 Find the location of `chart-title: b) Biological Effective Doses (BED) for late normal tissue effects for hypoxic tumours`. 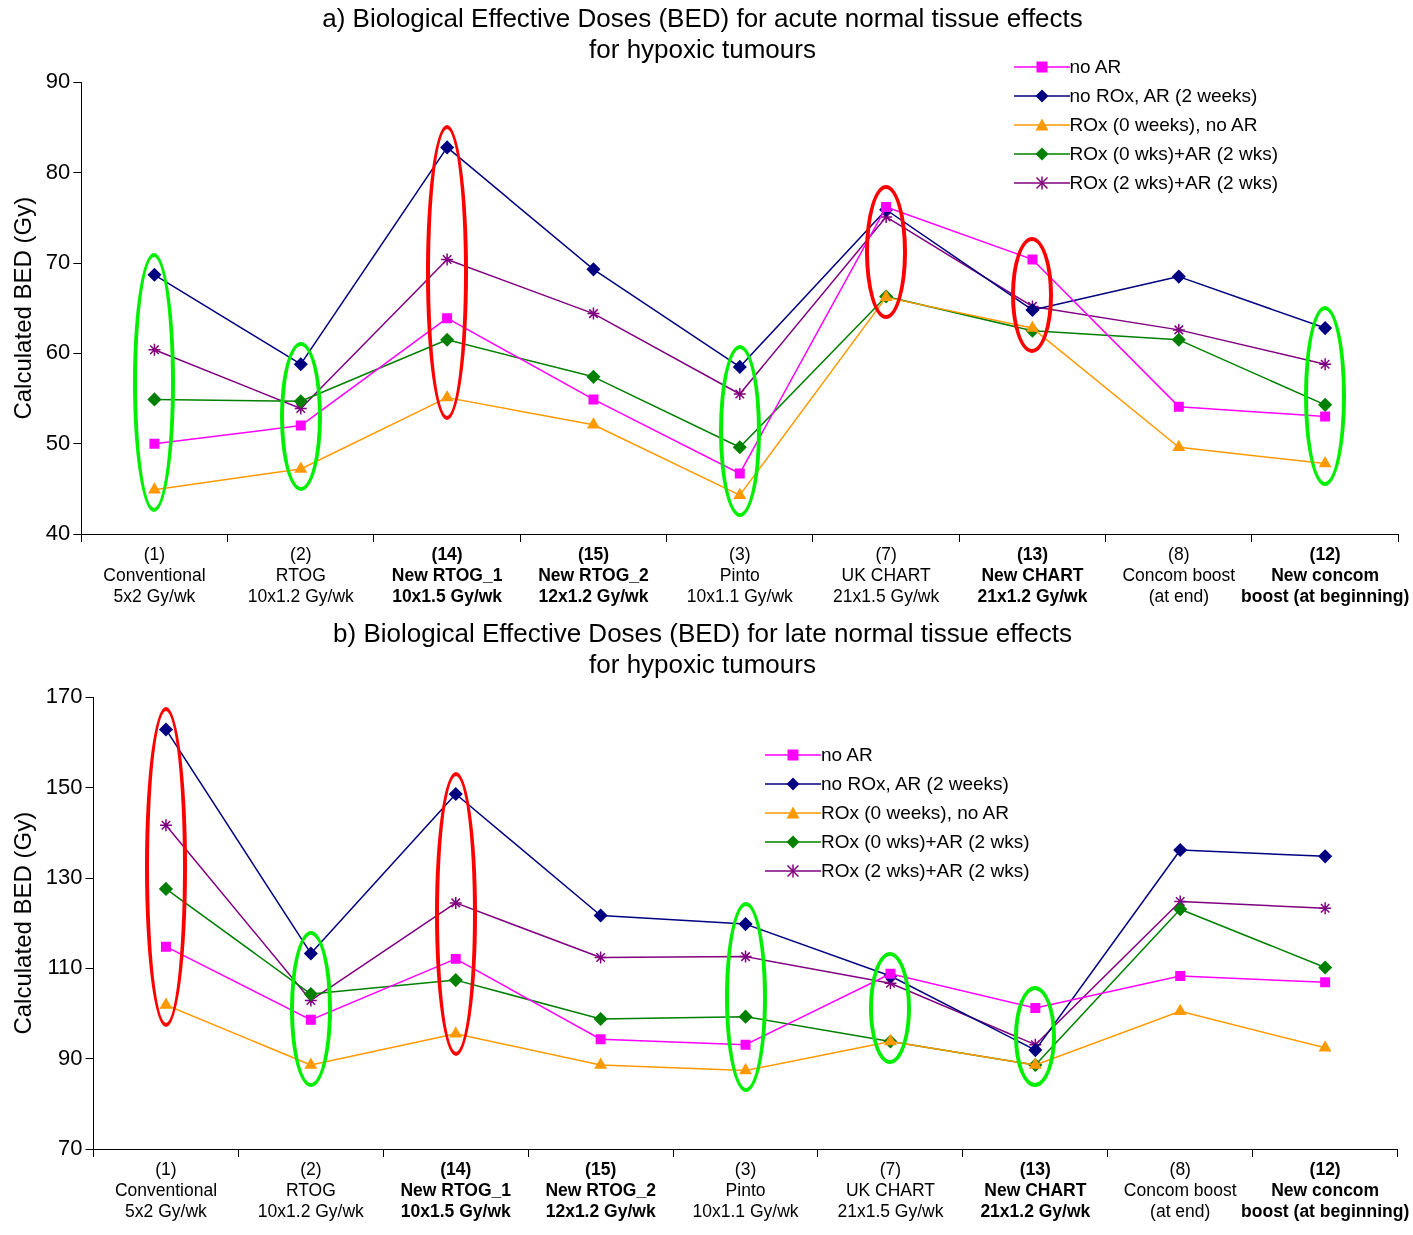

chart-title: b) Biological Effective Doses (BED) for late normal tissue effects for hypoxic tumours is located at coordinates (702, 648).